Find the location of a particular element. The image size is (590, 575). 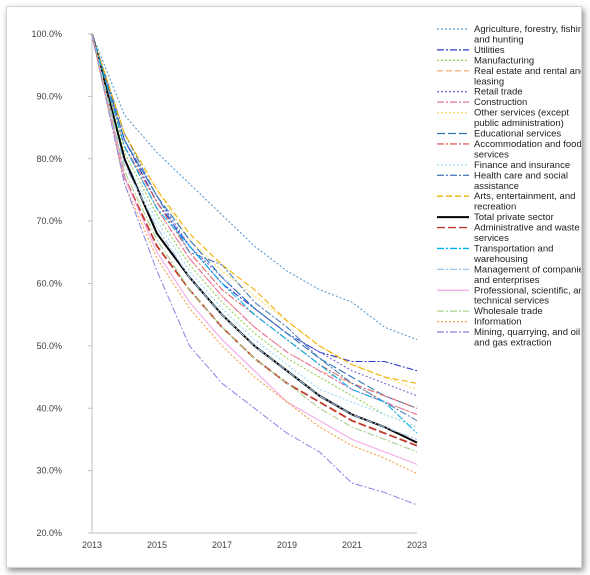

legend-label: Wholesale trade is located at coordinates (508, 311).